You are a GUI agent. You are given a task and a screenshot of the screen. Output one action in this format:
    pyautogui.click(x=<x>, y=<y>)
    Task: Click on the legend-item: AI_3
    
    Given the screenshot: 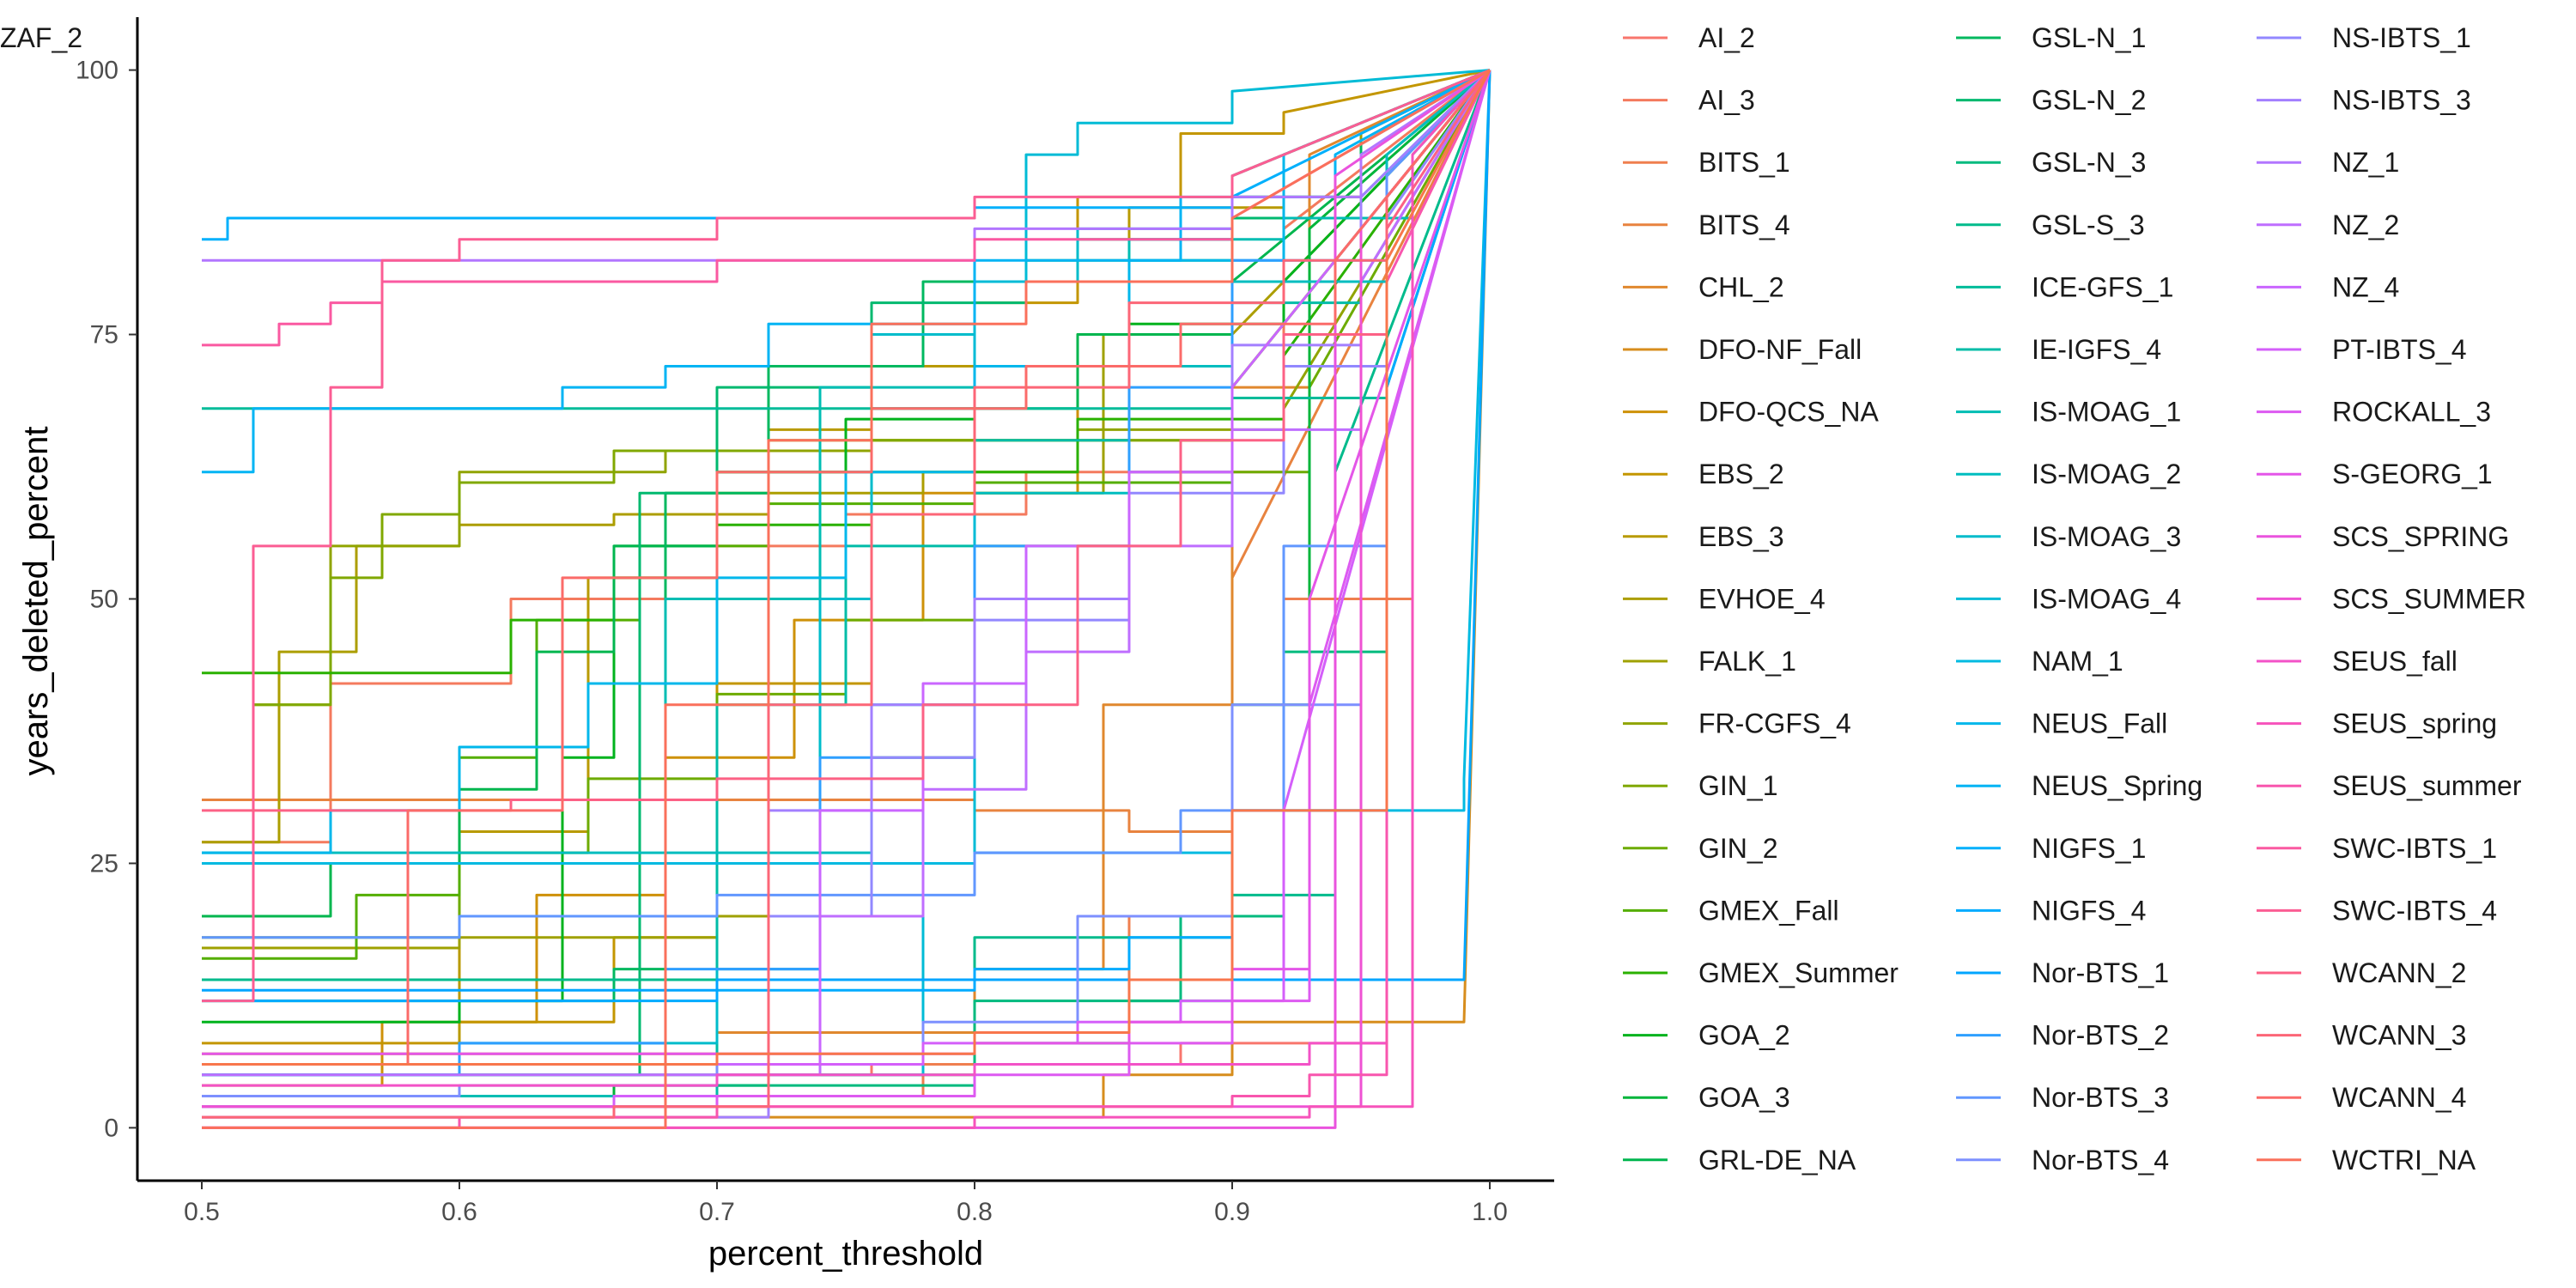 What is the action you would take?
    pyautogui.click(x=1689, y=101)
    